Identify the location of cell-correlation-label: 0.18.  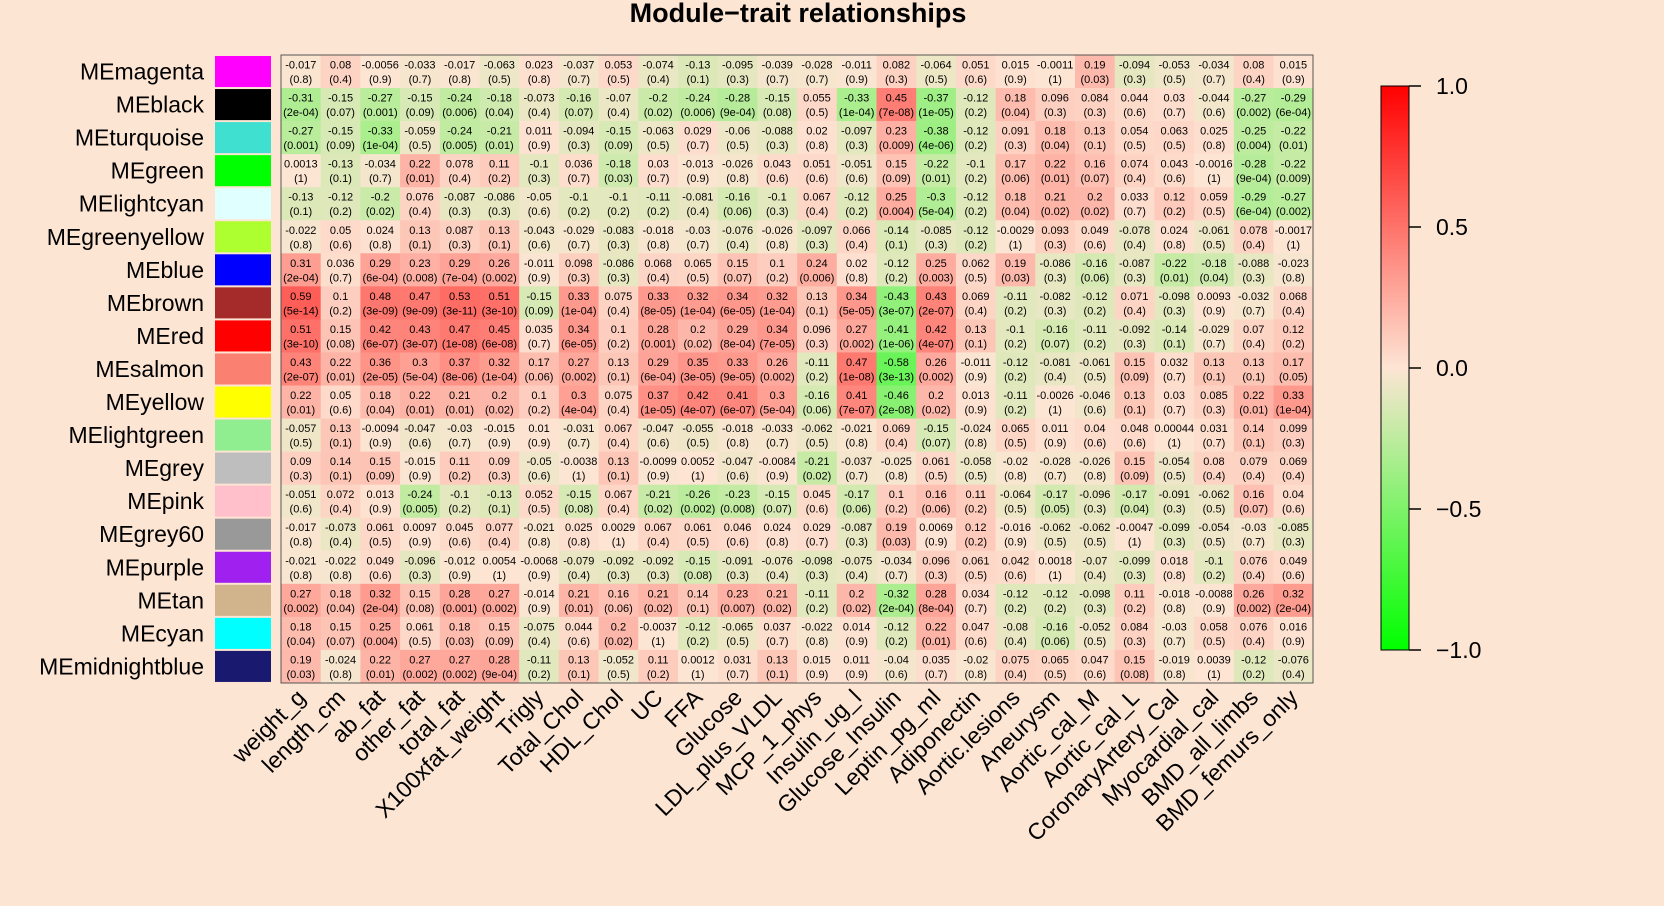
(1015, 99).